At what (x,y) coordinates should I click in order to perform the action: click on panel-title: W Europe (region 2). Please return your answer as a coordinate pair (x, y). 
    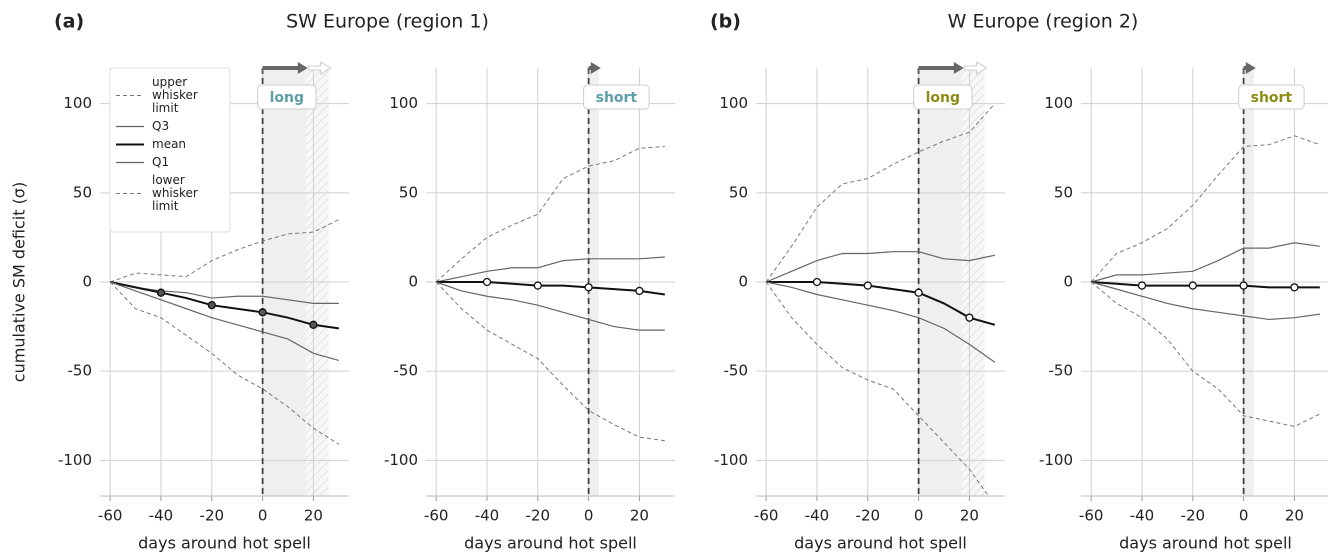
    Looking at the image, I should click on (1043, 22).